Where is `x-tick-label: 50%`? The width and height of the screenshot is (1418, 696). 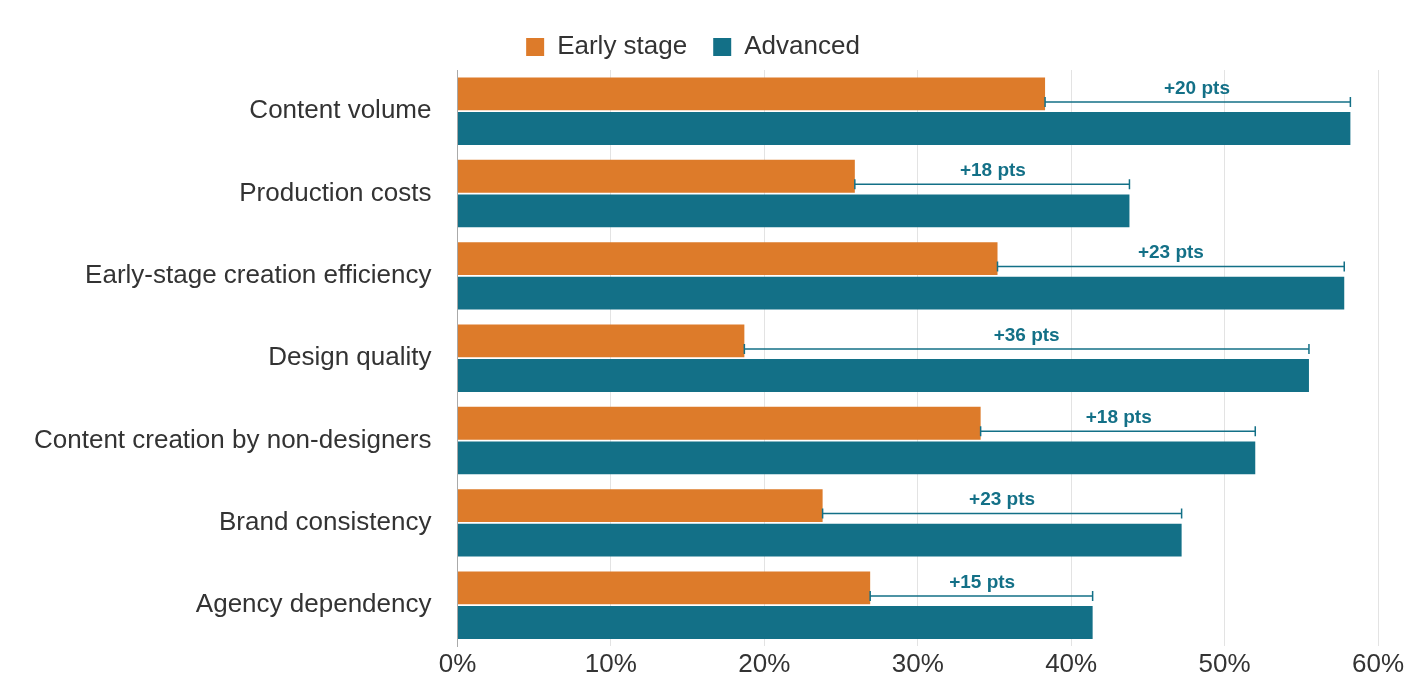
x-tick-label: 50% is located at coordinates (1224, 663).